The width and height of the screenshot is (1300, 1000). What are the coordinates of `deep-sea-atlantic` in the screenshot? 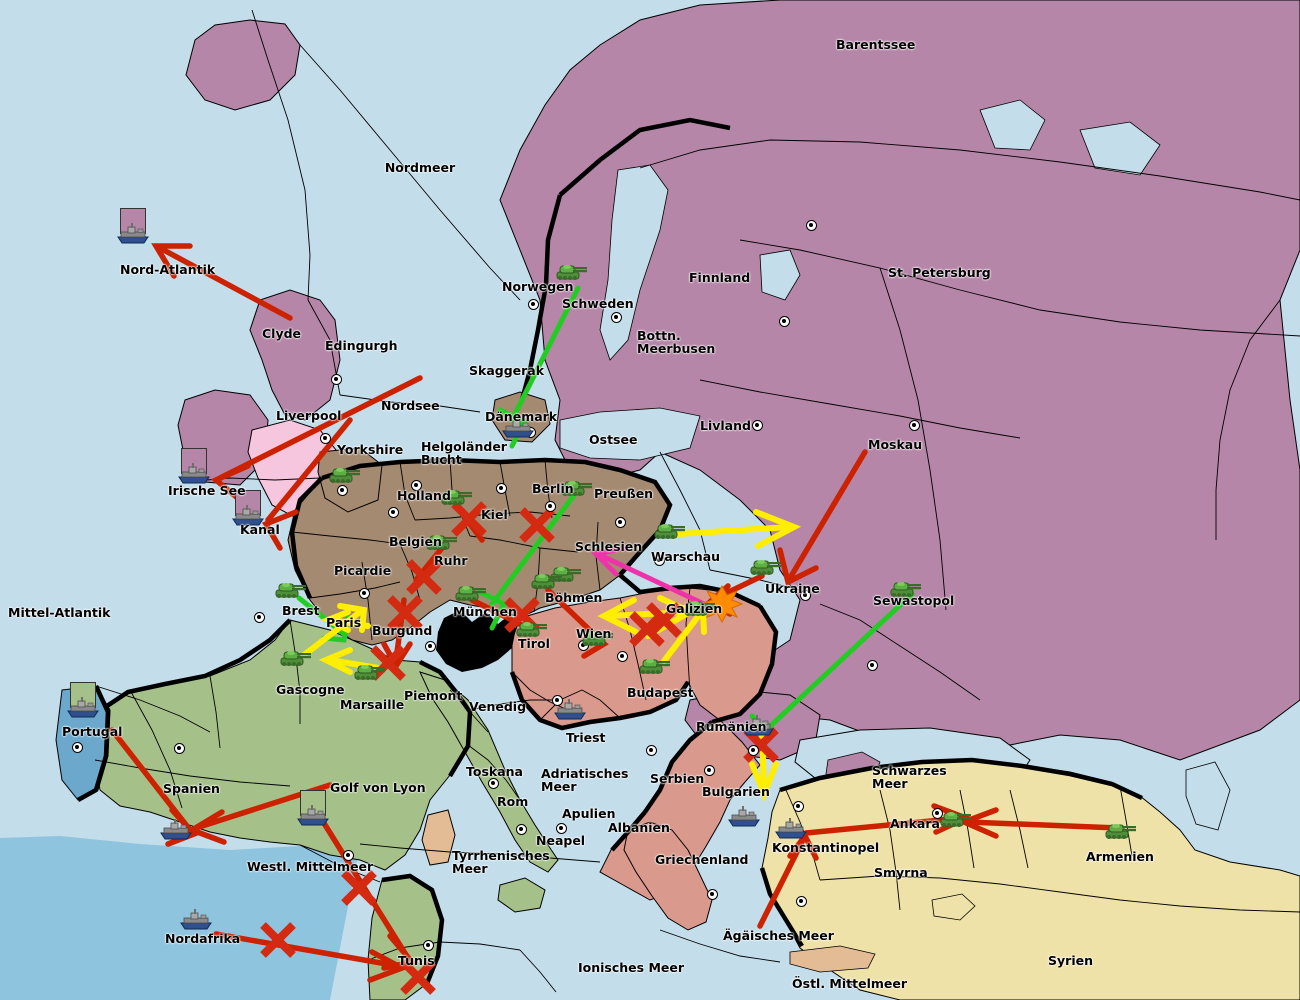 It's located at (180, 918).